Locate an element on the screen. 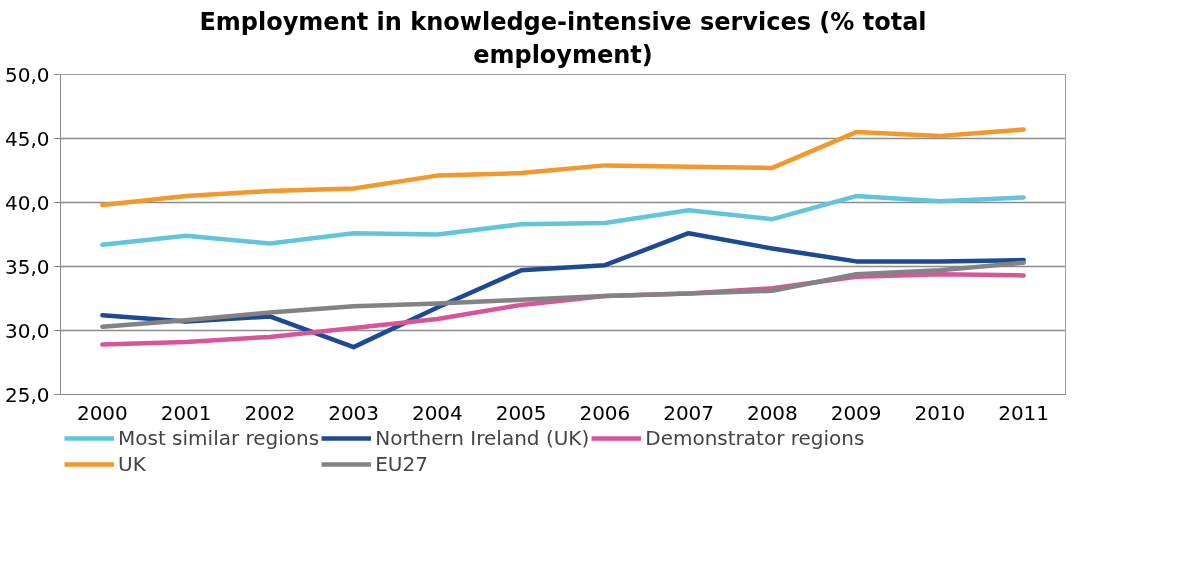 This screenshot has height=583, width=1182. x-tick-label: 2010 is located at coordinates (940, 412).